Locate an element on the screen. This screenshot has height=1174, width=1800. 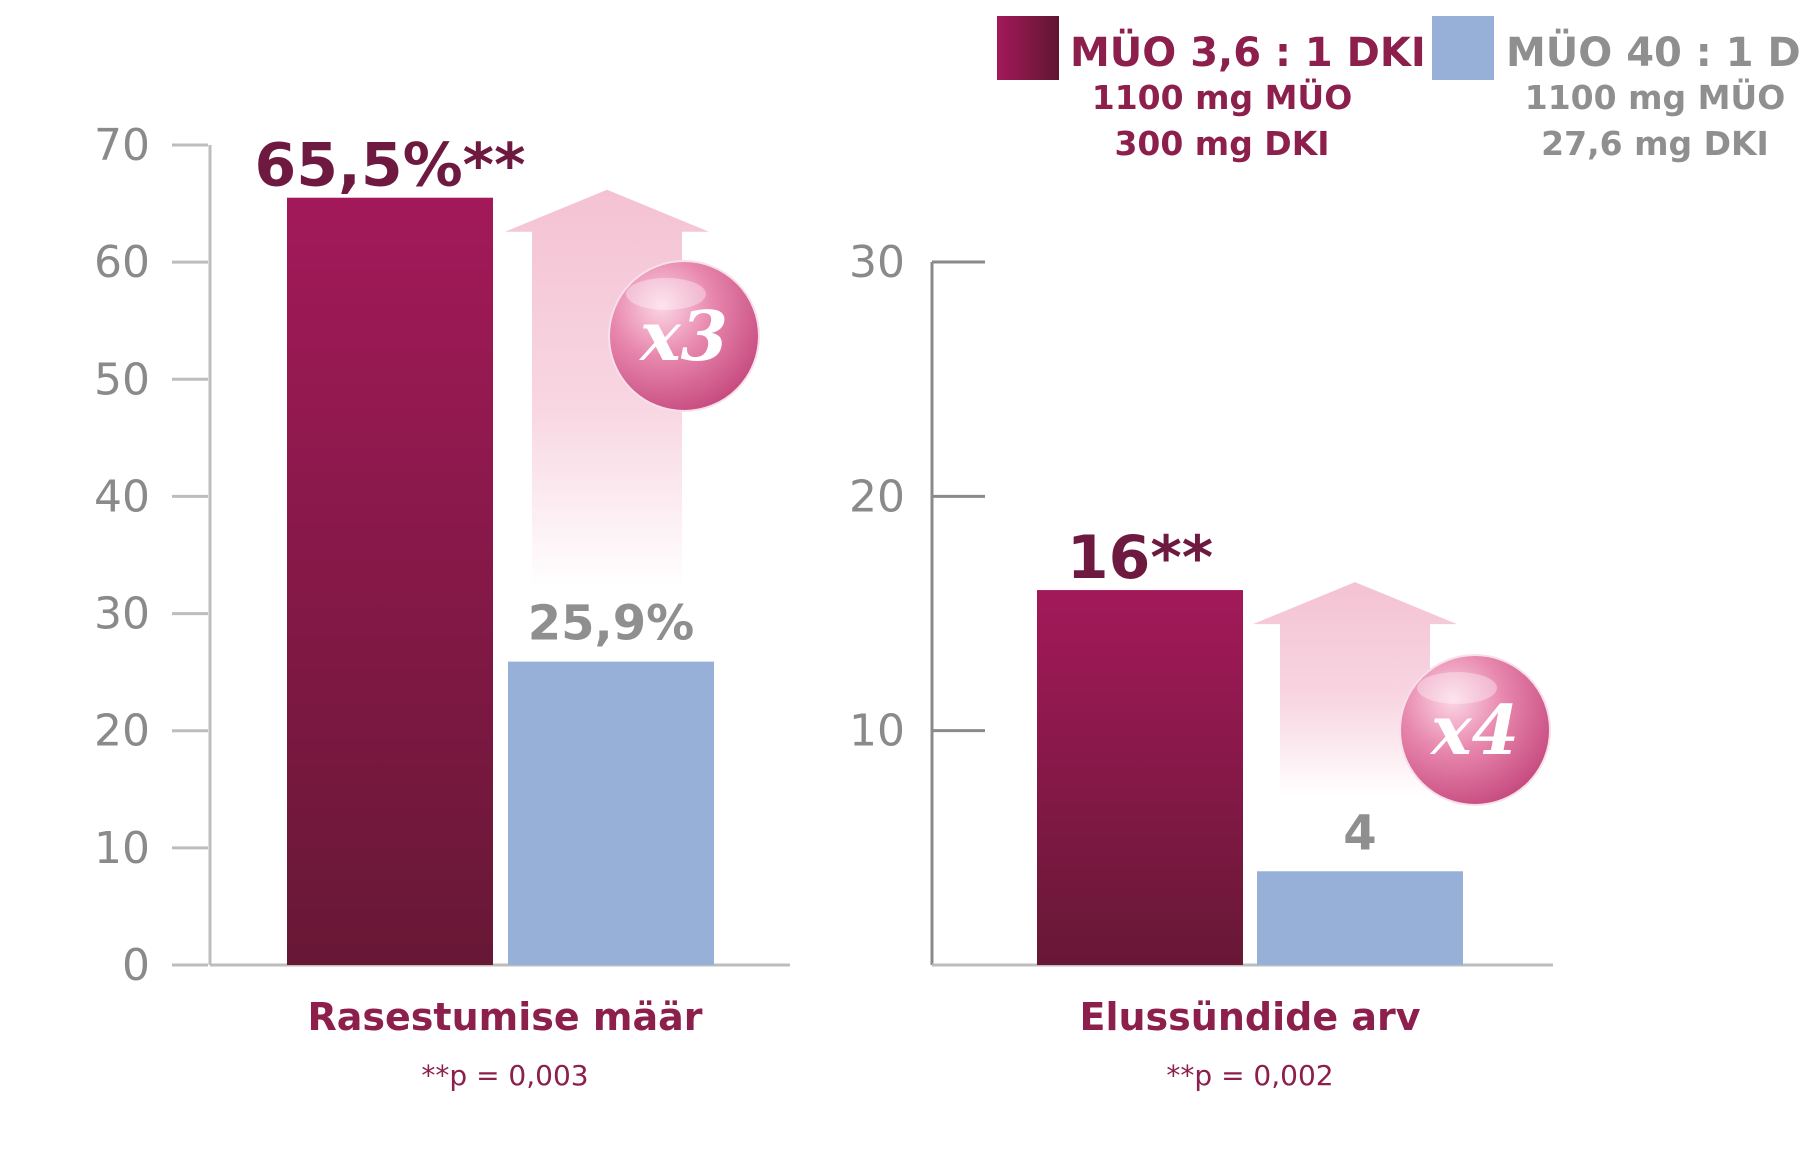
y-tick-label: 50 is located at coordinates (122, 379).